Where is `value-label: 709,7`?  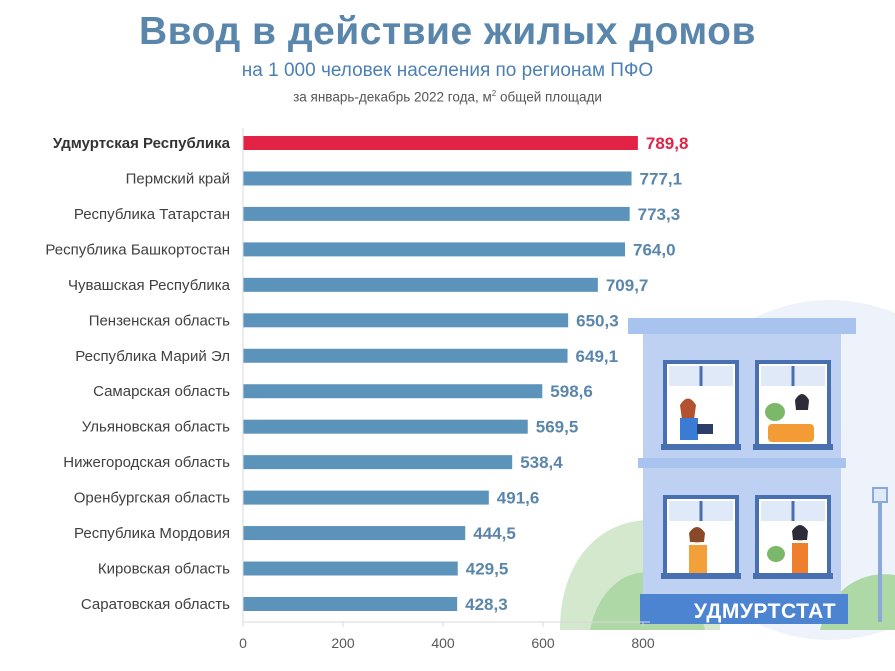 value-label: 709,7 is located at coordinates (627, 285).